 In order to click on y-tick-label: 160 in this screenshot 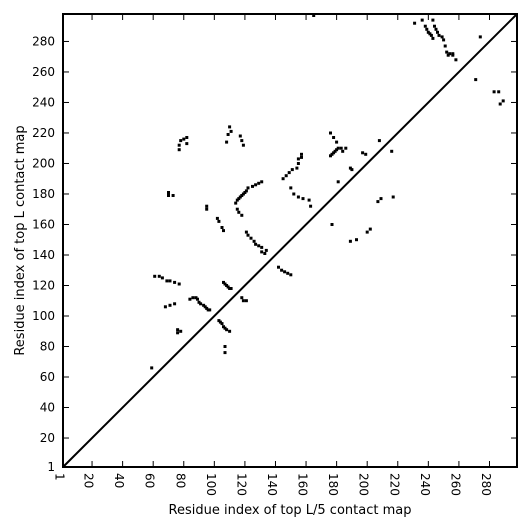, I will do `click(43, 224)`.